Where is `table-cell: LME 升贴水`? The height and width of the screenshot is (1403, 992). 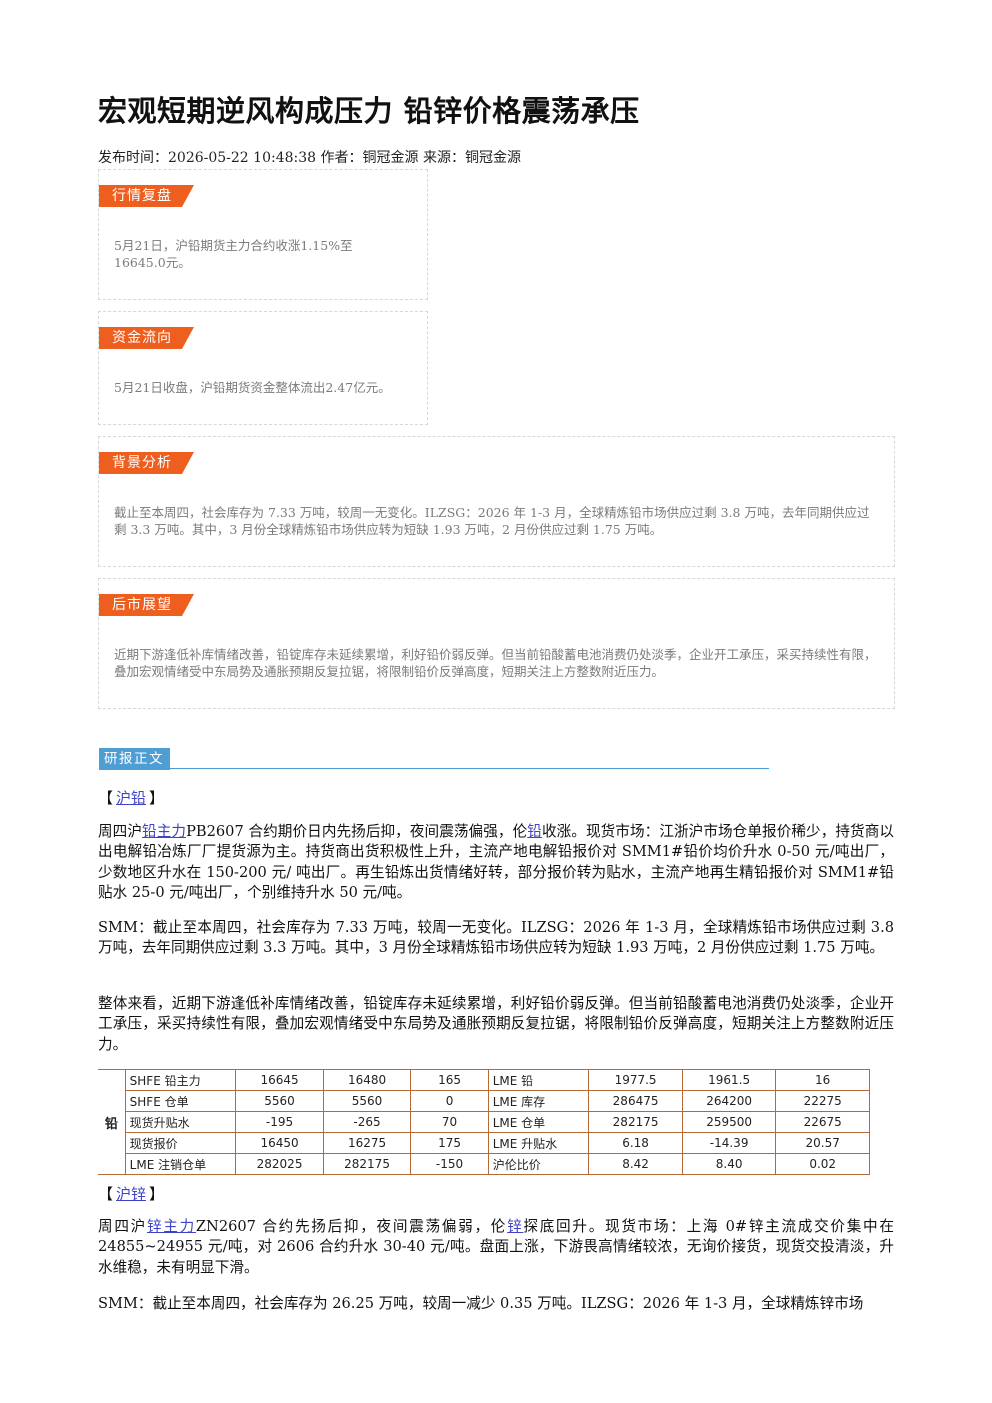 table-cell: LME 升贴水 is located at coordinates (538, 1143).